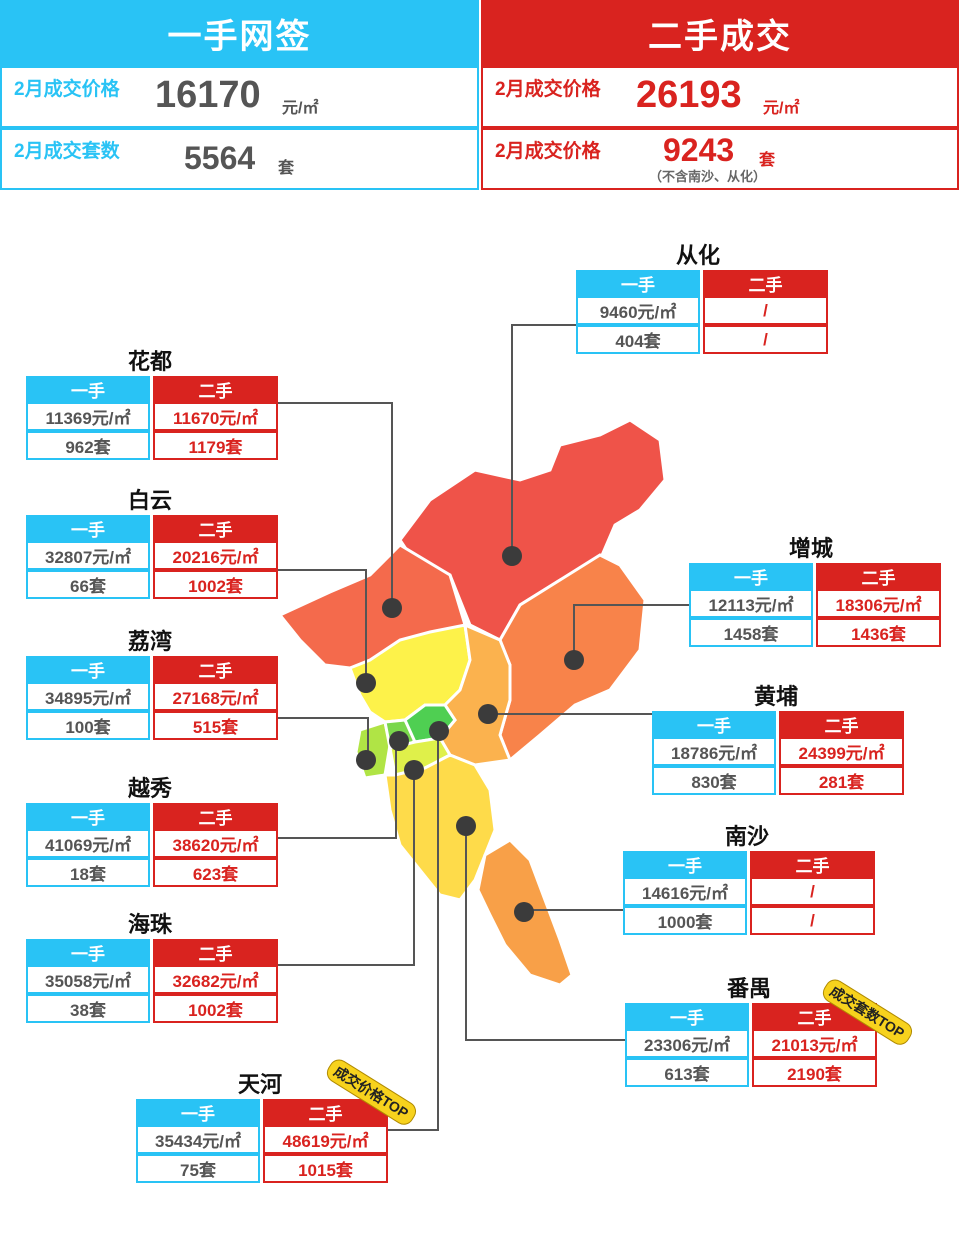  I want to click on connector-baiyun, so click(322, 626).